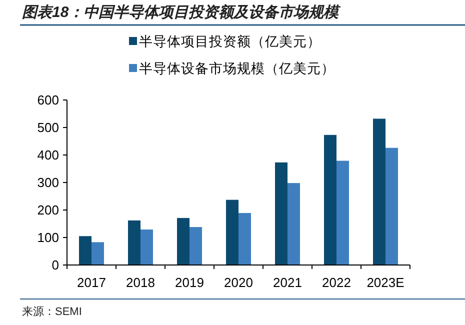 The width and height of the screenshot is (465, 325). I want to click on y-tick-label: 400, so click(48, 155).